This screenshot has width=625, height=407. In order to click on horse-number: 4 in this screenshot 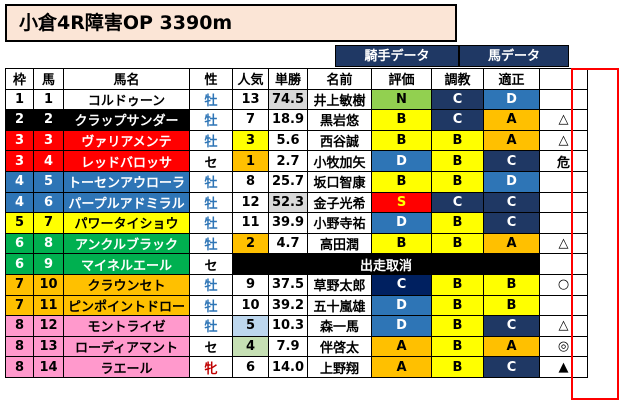, I will do `click(48, 161)`.